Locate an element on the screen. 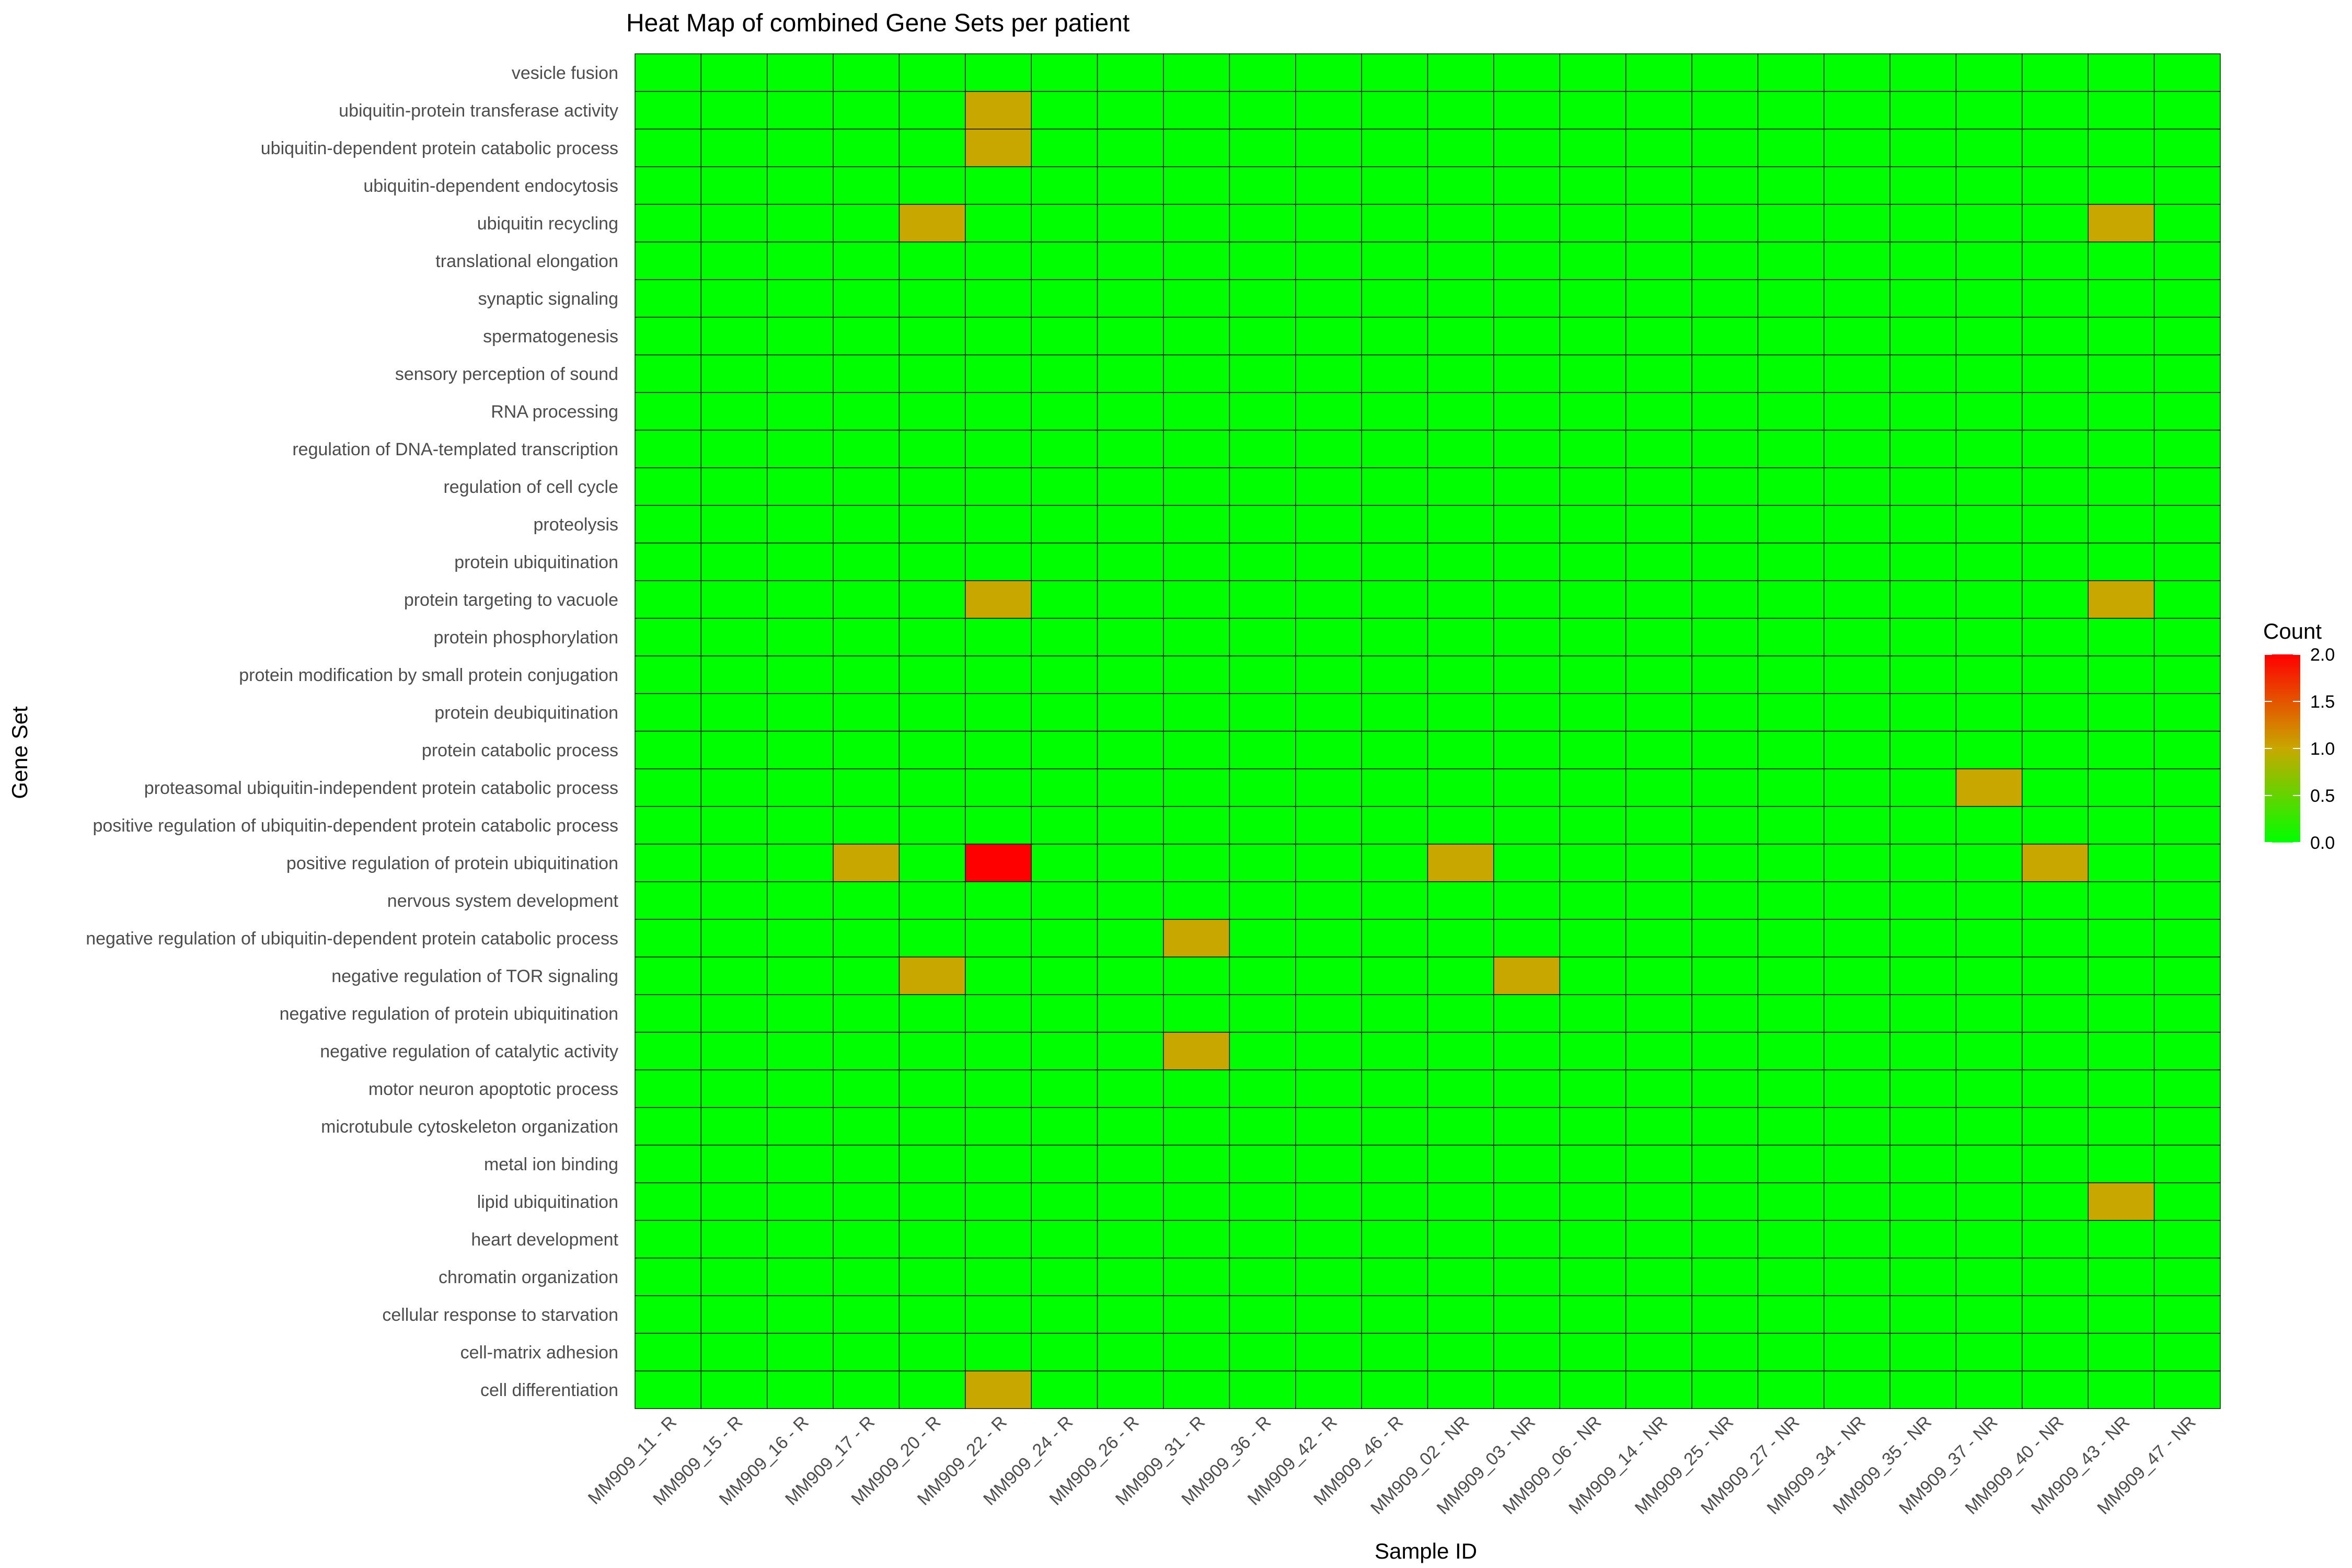 Image resolution: width=2352 pixels, height=1568 pixels. y-tick-label: protein targeting to vacuole is located at coordinates (511, 600).